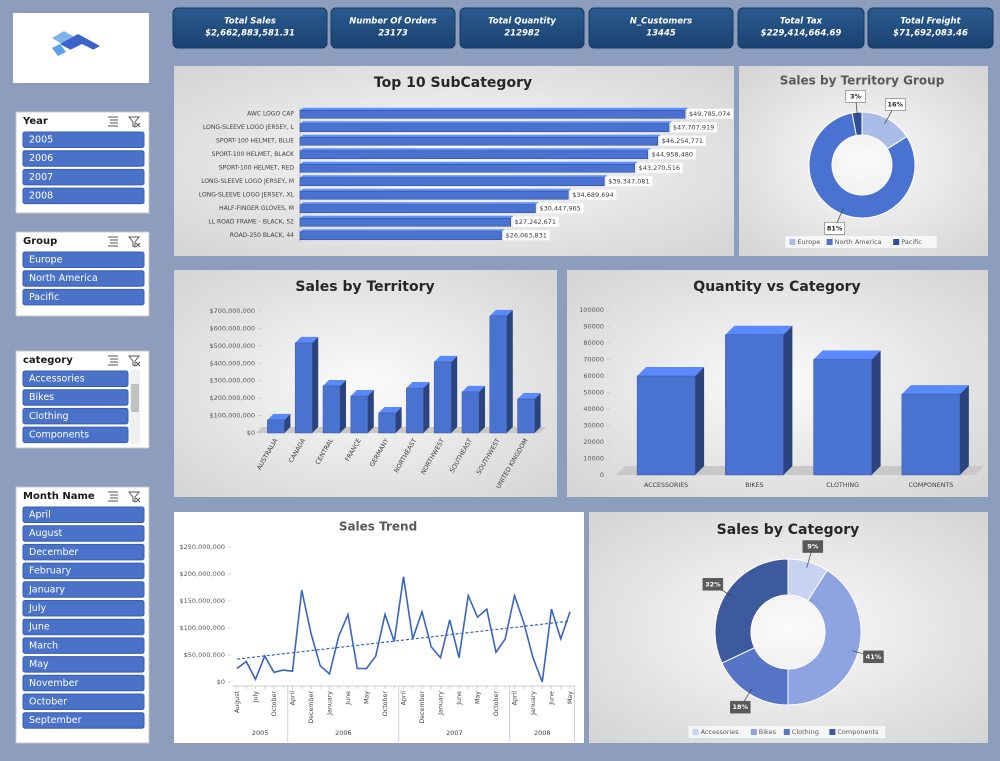 Image resolution: width=1000 pixels, height=761 pixels. Describe the element at coordinates (800, 470) in the screenshot. I see `floor` at that location.